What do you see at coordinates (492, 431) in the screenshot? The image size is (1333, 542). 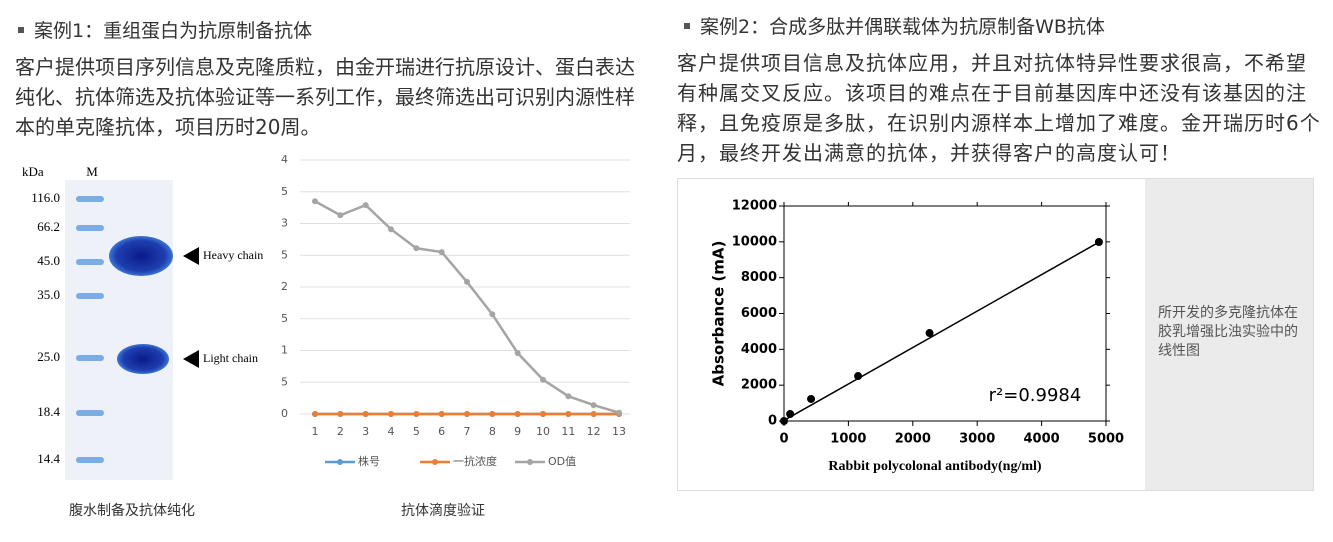 I see `x-tick-label: 8` at bounding box center [492, 431].